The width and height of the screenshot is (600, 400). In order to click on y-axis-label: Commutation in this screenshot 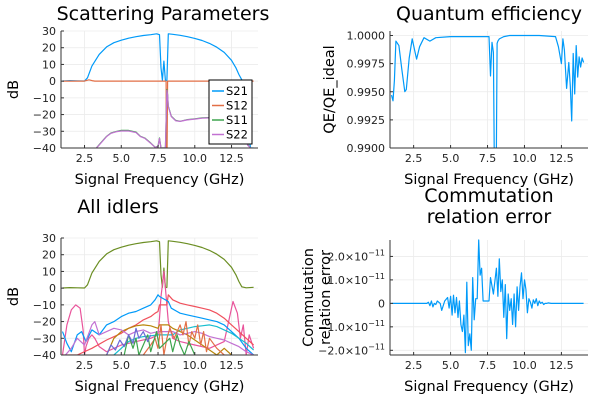, I will do `click(309, 297)`.